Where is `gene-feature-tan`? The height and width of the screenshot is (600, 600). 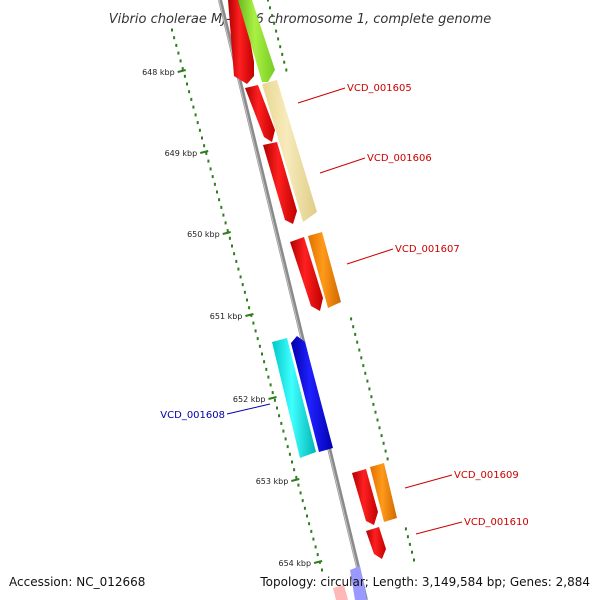
gene-feature-tan is located at coordinates (289, 151).